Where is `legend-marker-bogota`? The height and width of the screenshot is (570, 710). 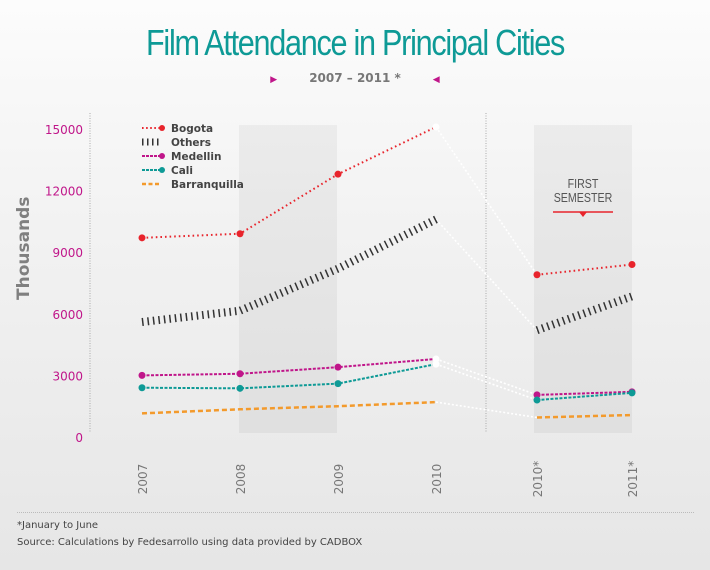 legend-marker-bogota is located at coordinates (162, 128).